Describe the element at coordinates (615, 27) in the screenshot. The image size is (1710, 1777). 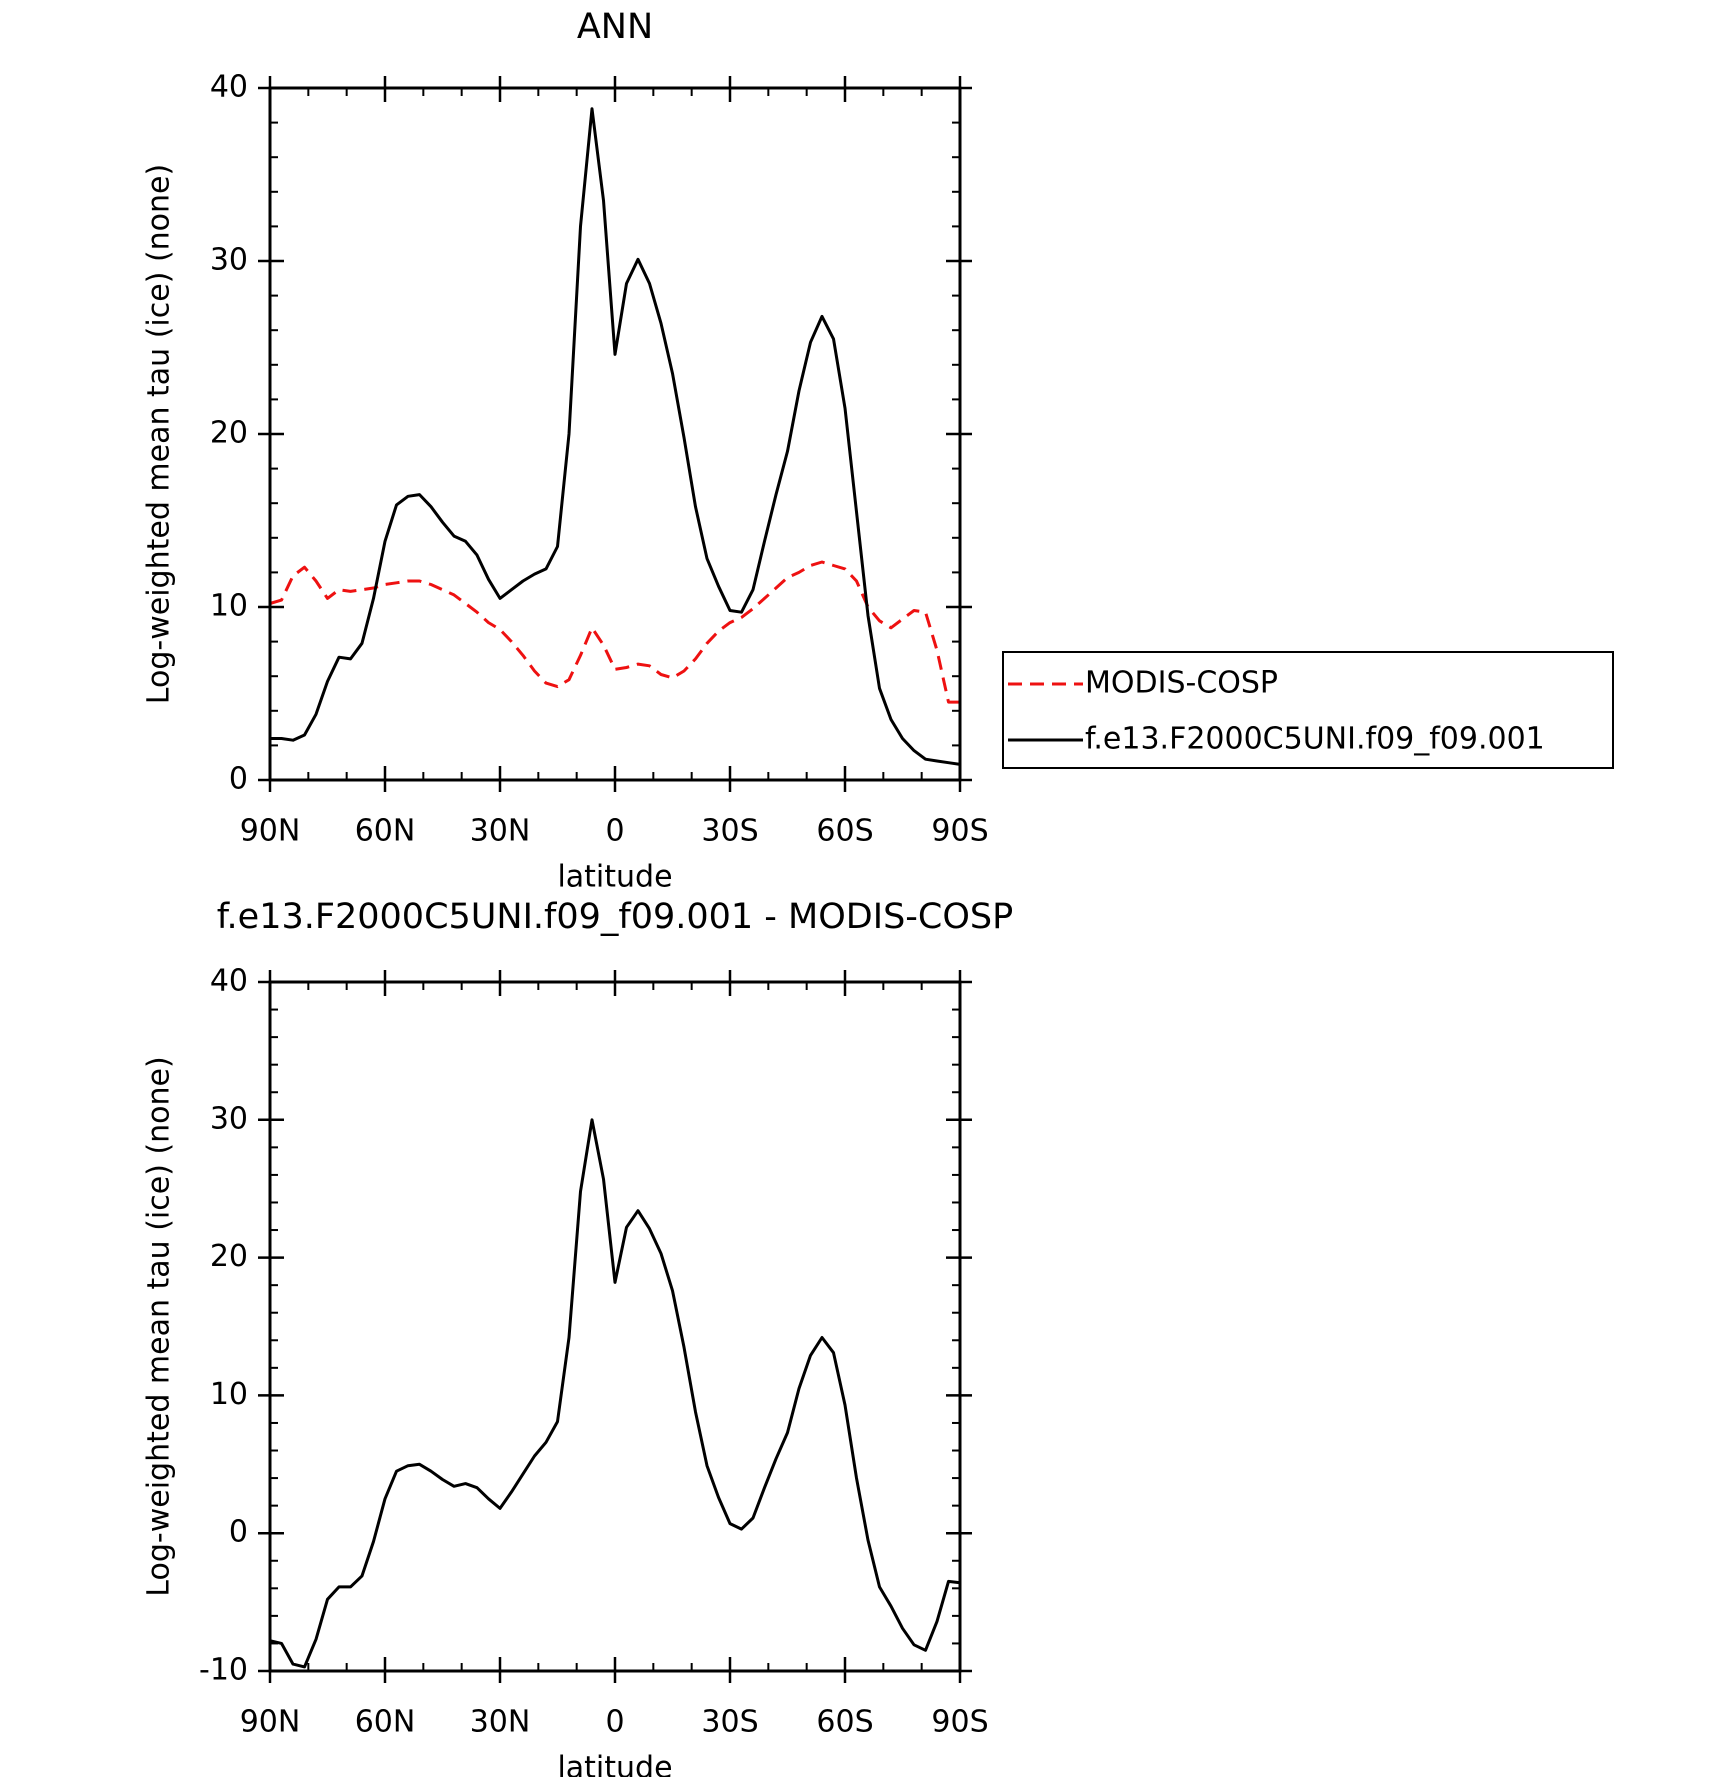
I see `chart-title: ANN` at that location.